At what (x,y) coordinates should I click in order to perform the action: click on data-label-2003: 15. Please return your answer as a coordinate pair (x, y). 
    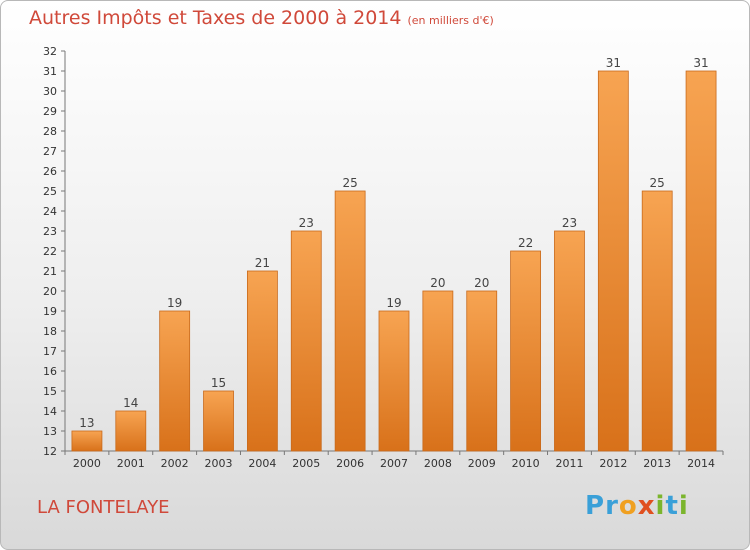
    Looking at the image, I should click on (218, 383).